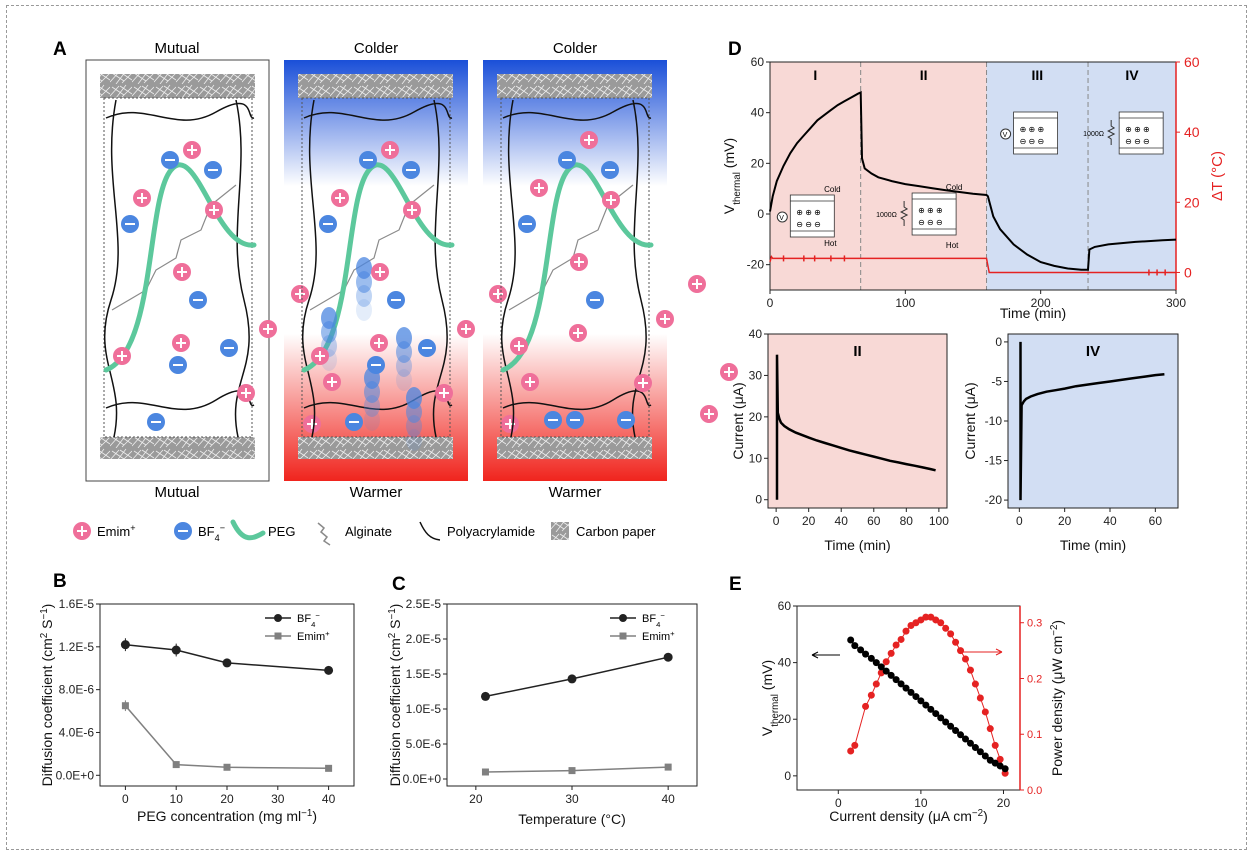 Image resolution: width=1255 pixels, height=856 pixels. What do you see at coordinates (227, 799) in the screenshot?
I see `x-tick-label: 20` at bounding box center [227, 799].